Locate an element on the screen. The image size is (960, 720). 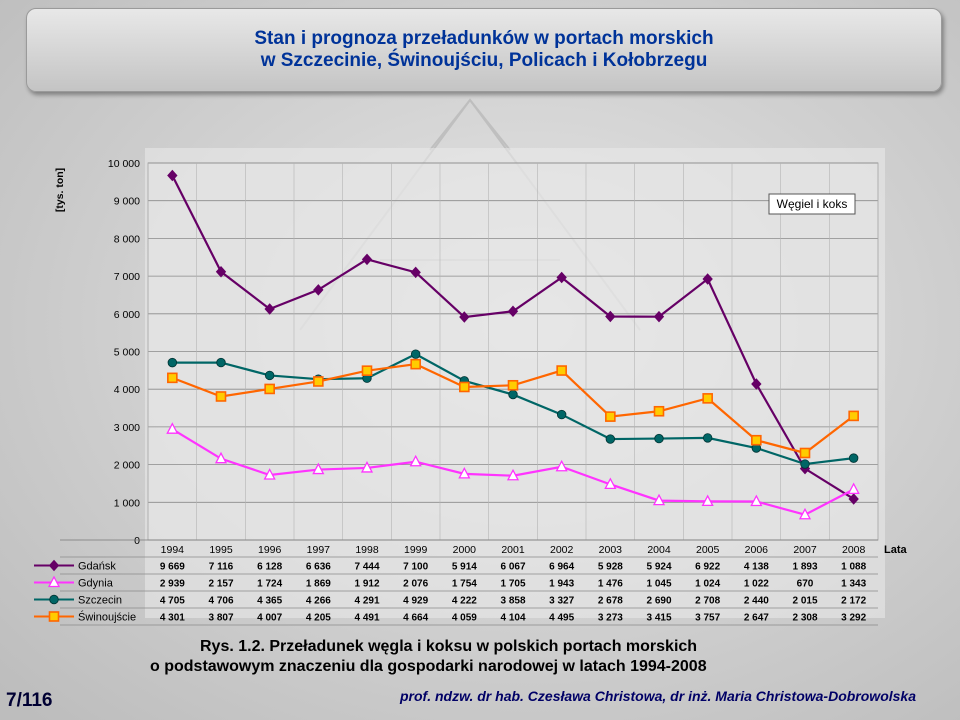
legend-label: Węgiel i koks is located at coordinates (812, 204).